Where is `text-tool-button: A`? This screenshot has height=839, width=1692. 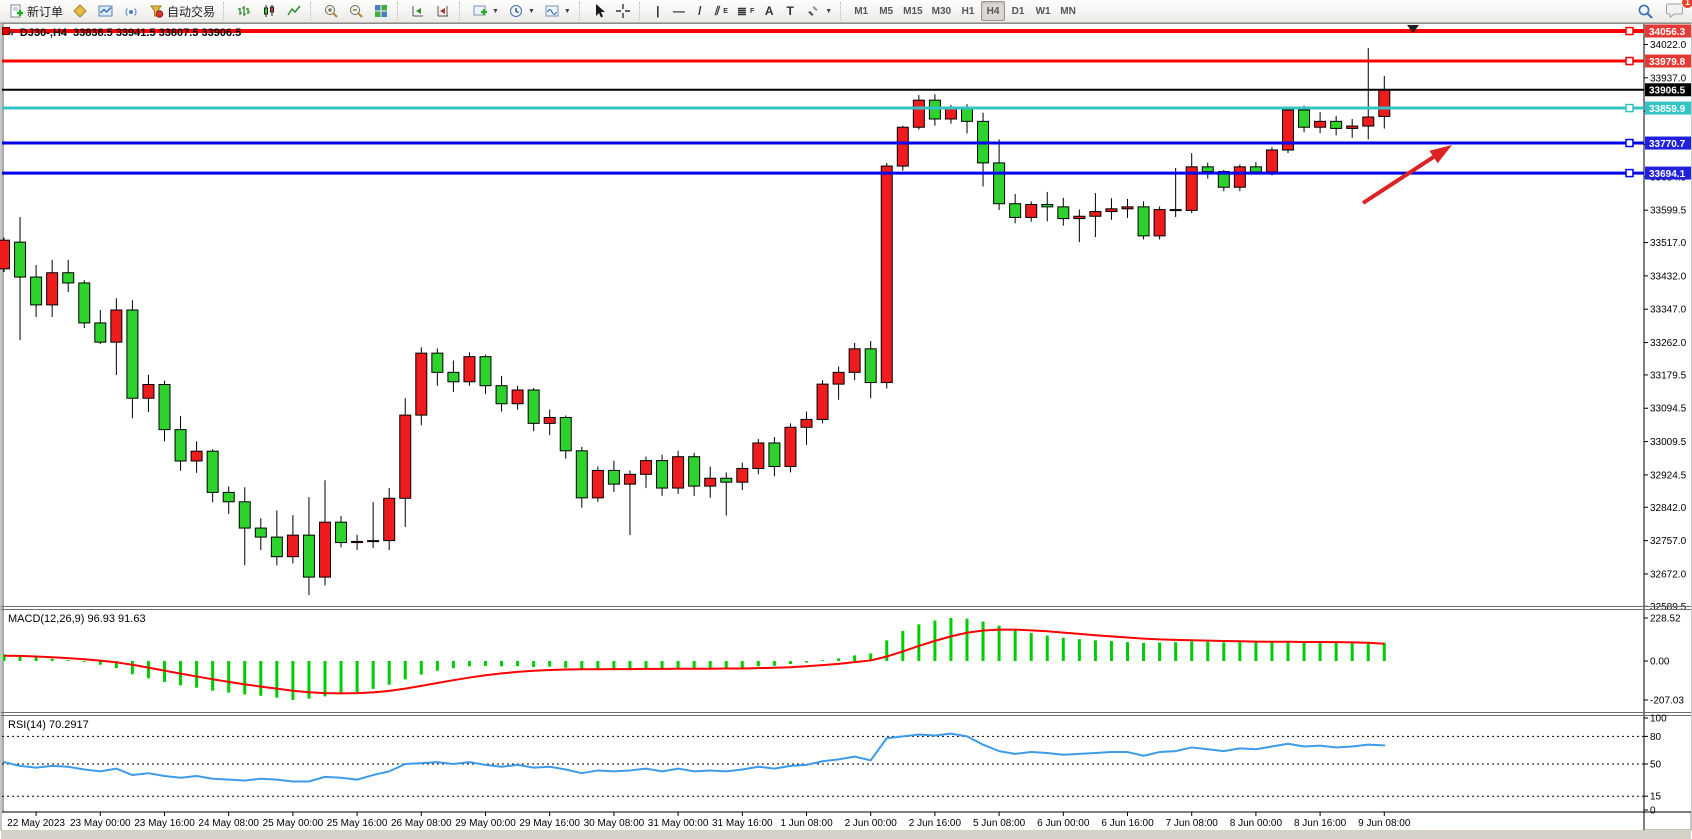
text-tool-button: A is located at coordinates (769, 11).